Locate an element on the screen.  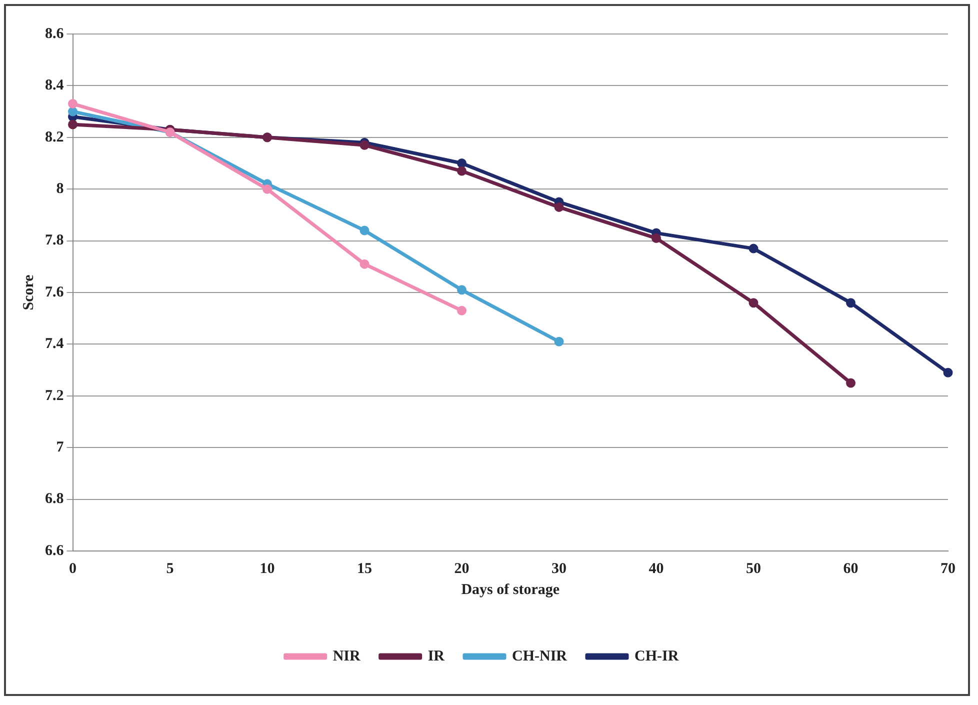
x-tick-label: 15 is located at coordinates (364, 568).